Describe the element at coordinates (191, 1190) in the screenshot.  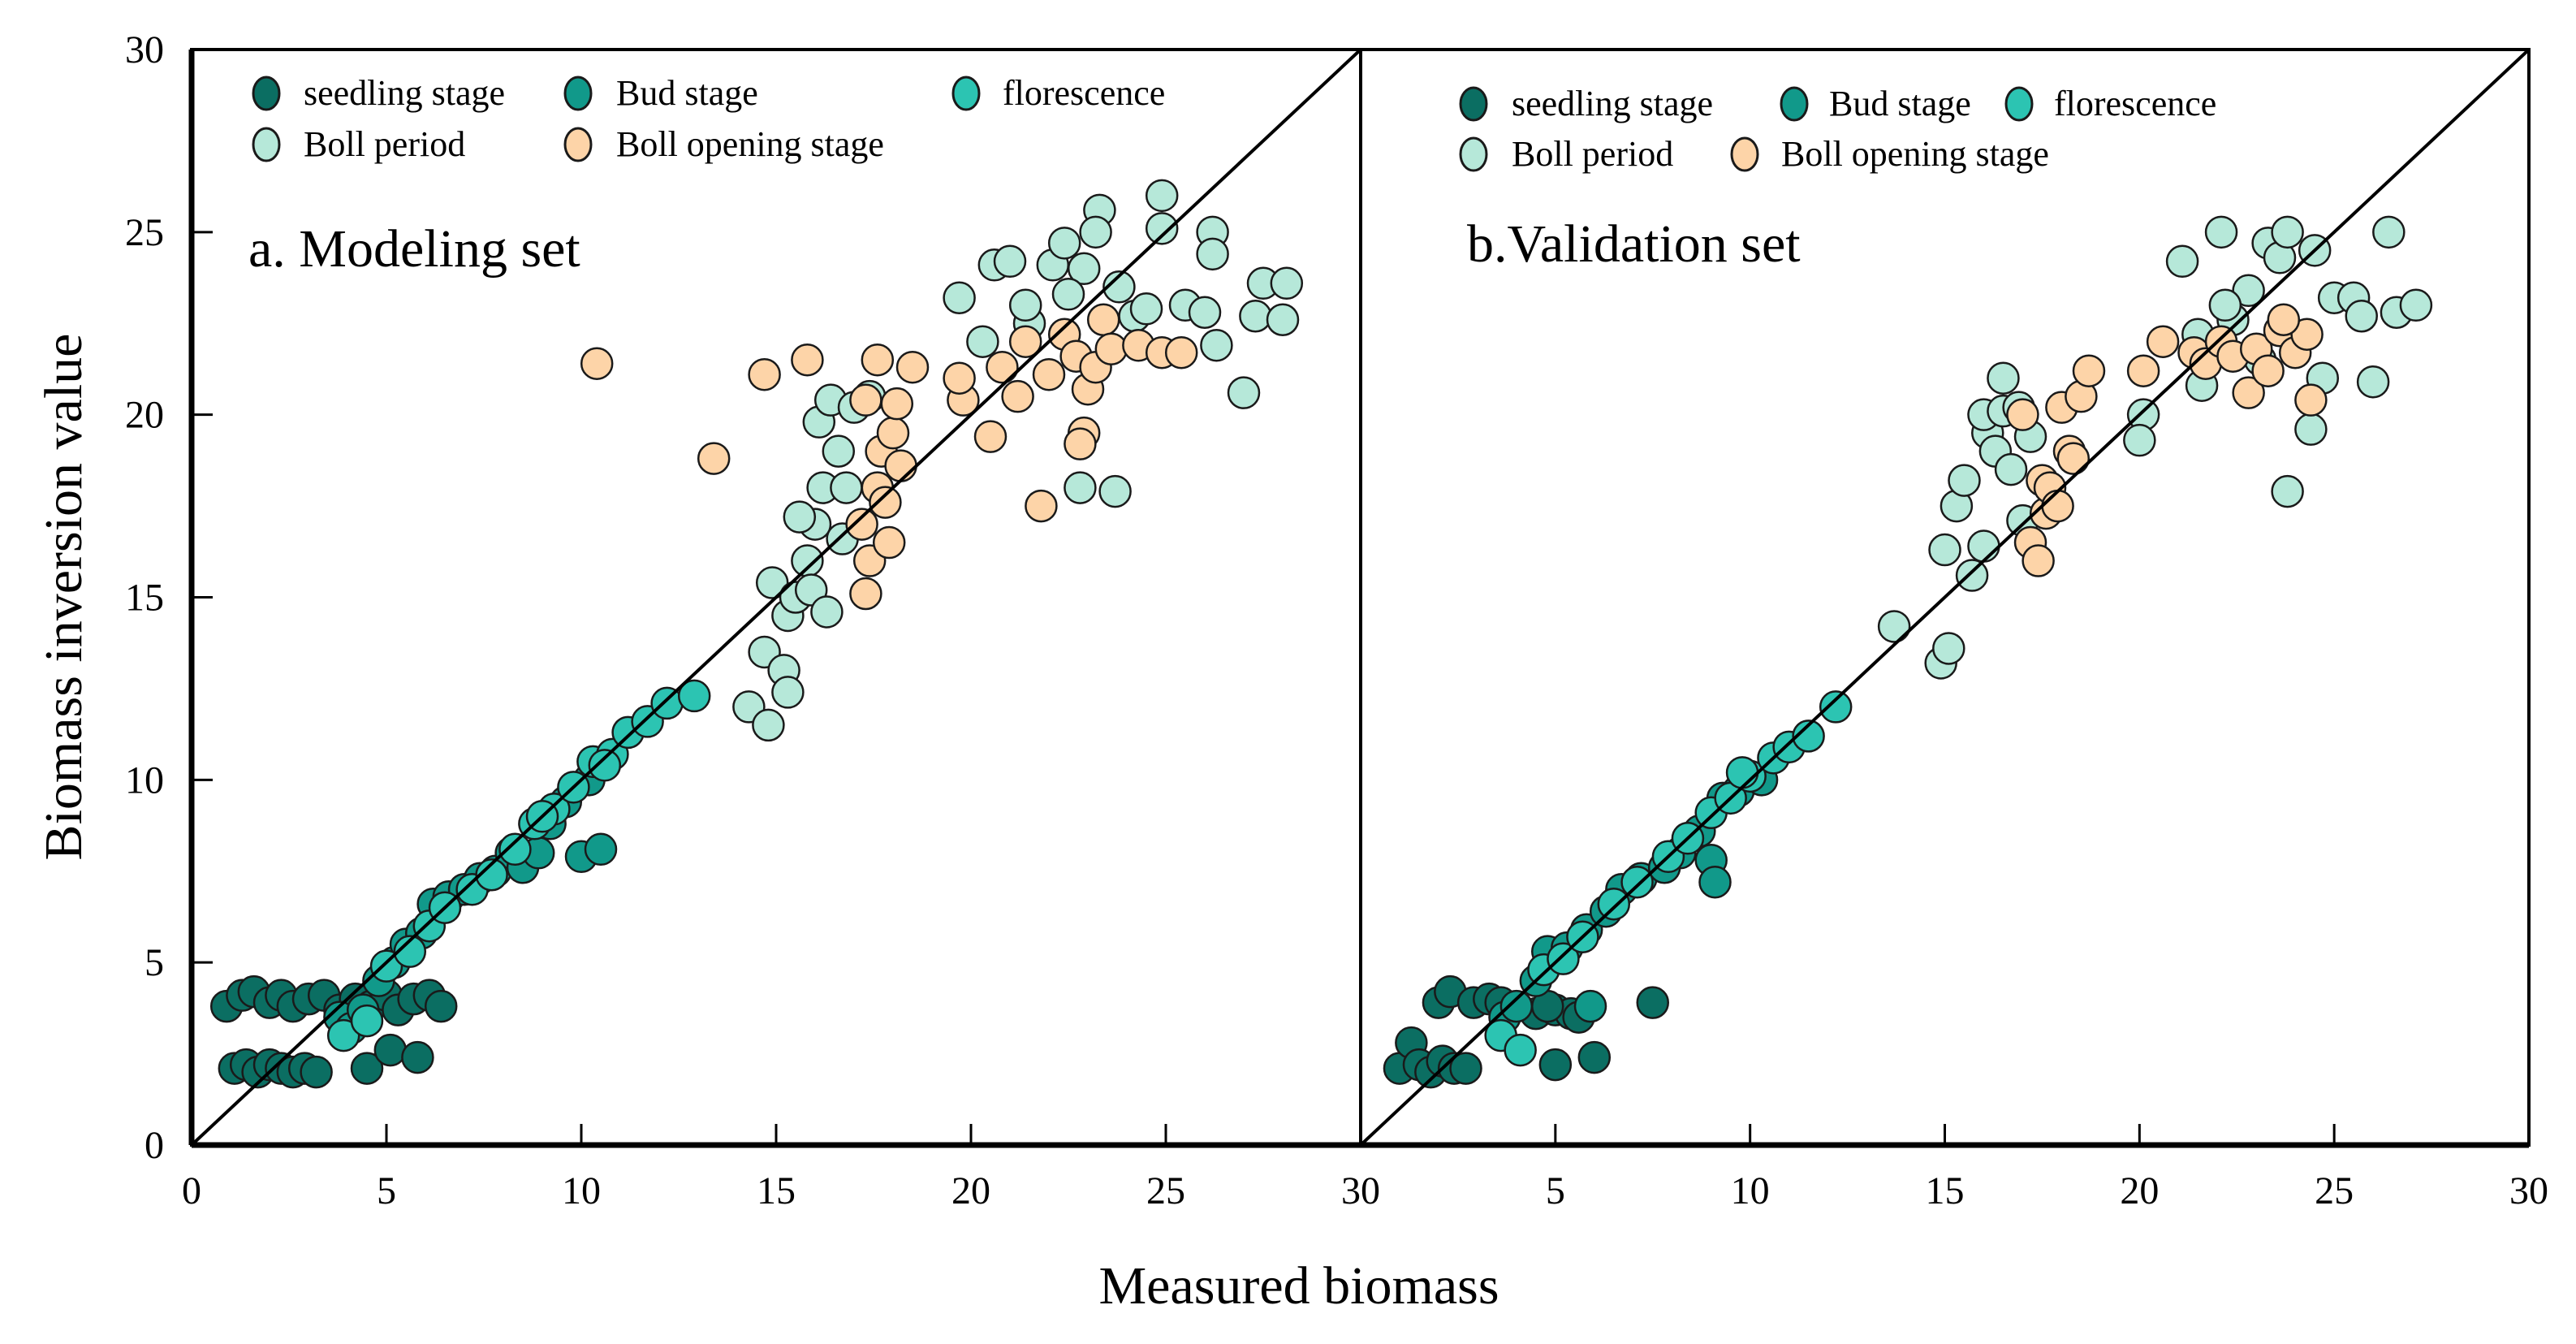
I see `x-tick-label: 0` at that location.